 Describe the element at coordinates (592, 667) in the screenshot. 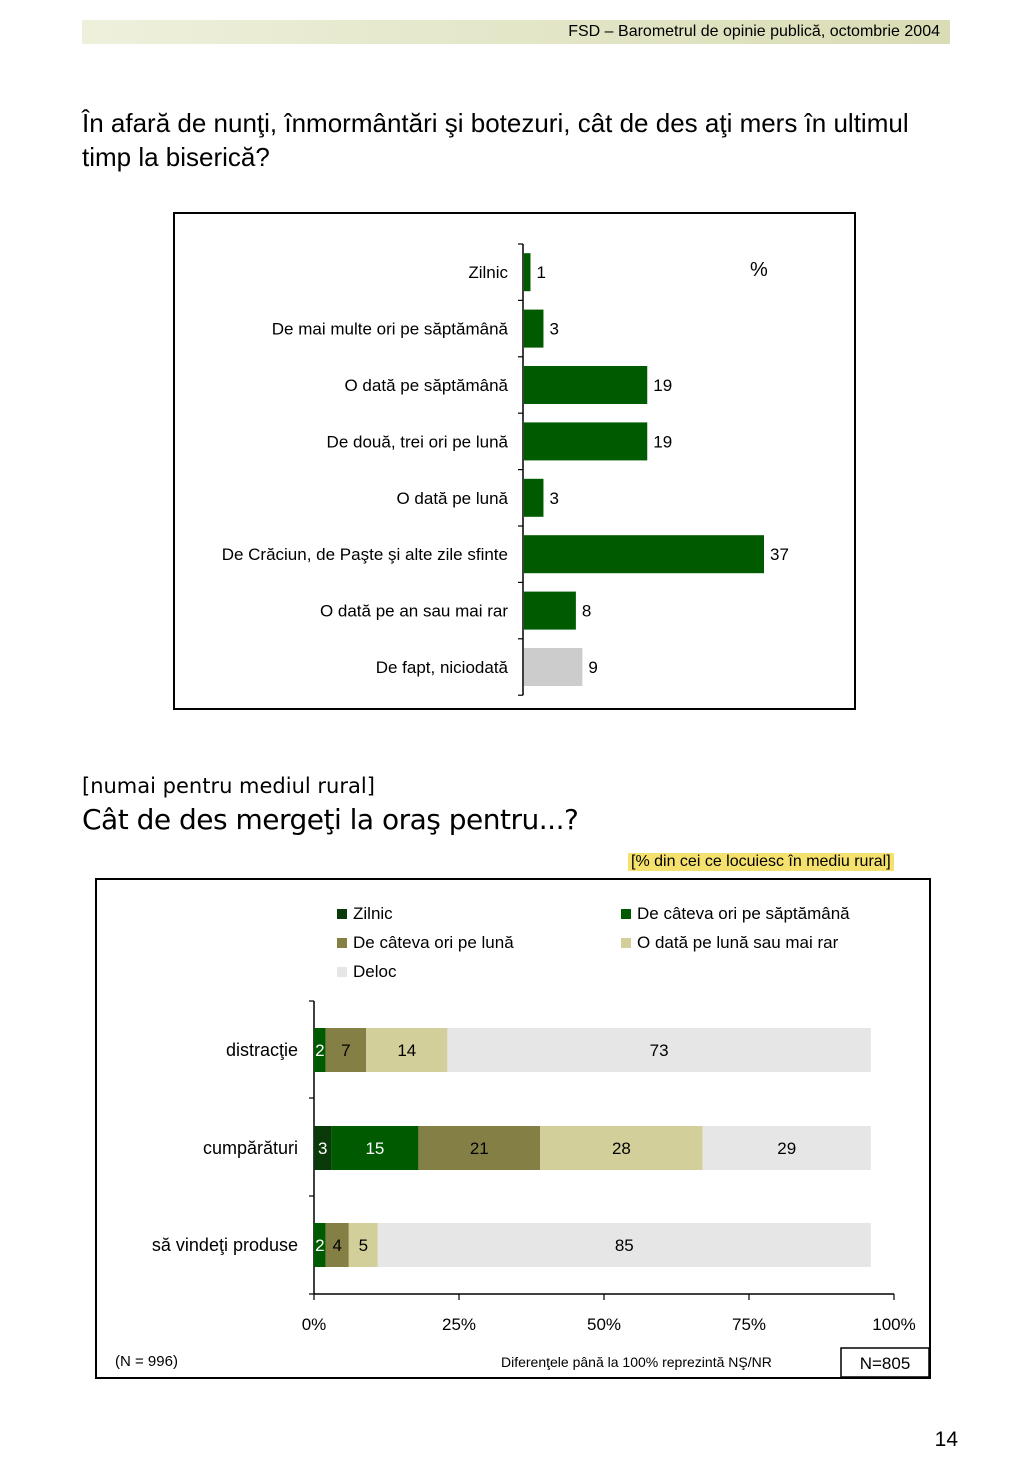

I see `value-label: 9` at that location.